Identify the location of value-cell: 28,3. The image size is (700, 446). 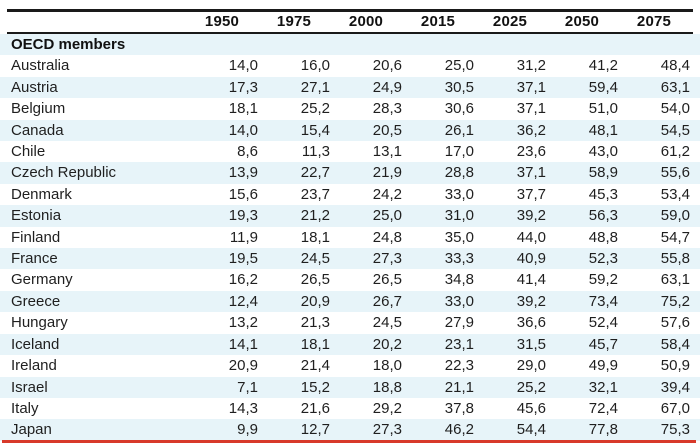
(387, 109).